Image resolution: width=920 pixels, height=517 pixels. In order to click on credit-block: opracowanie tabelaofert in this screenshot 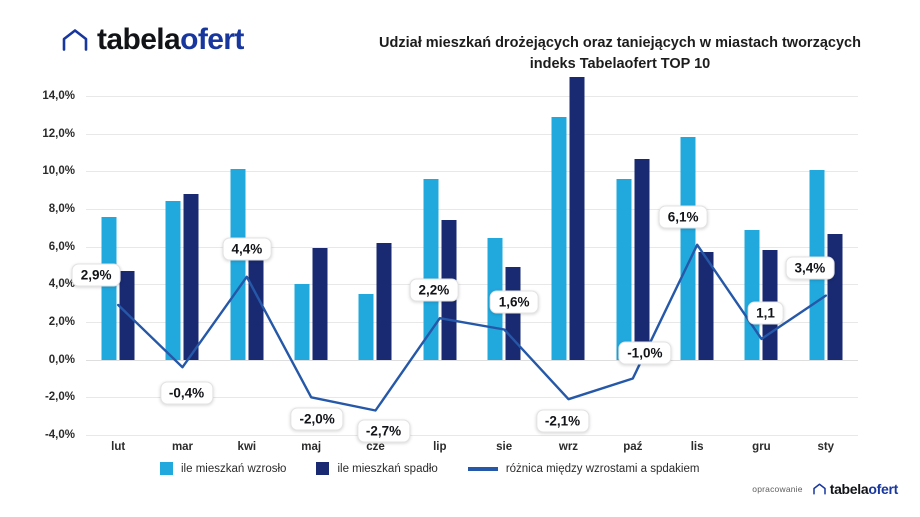, I will do `click(825, 489)`.